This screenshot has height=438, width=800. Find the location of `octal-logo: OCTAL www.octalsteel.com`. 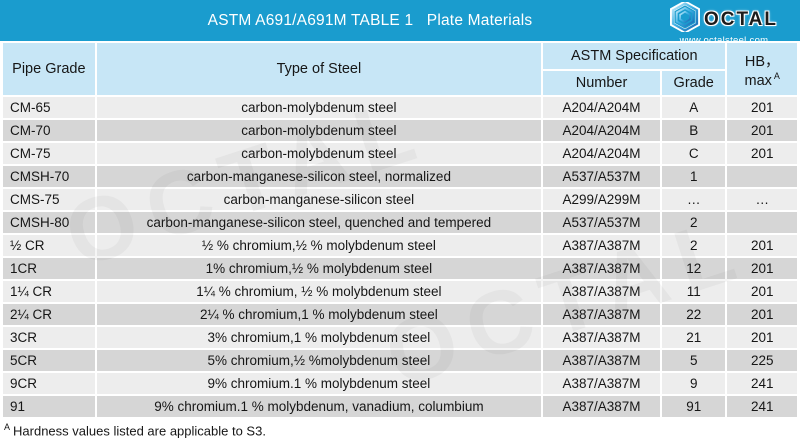

octal-logo: OCTAL www.octalsteel.com is located at coordinates (723, 23).